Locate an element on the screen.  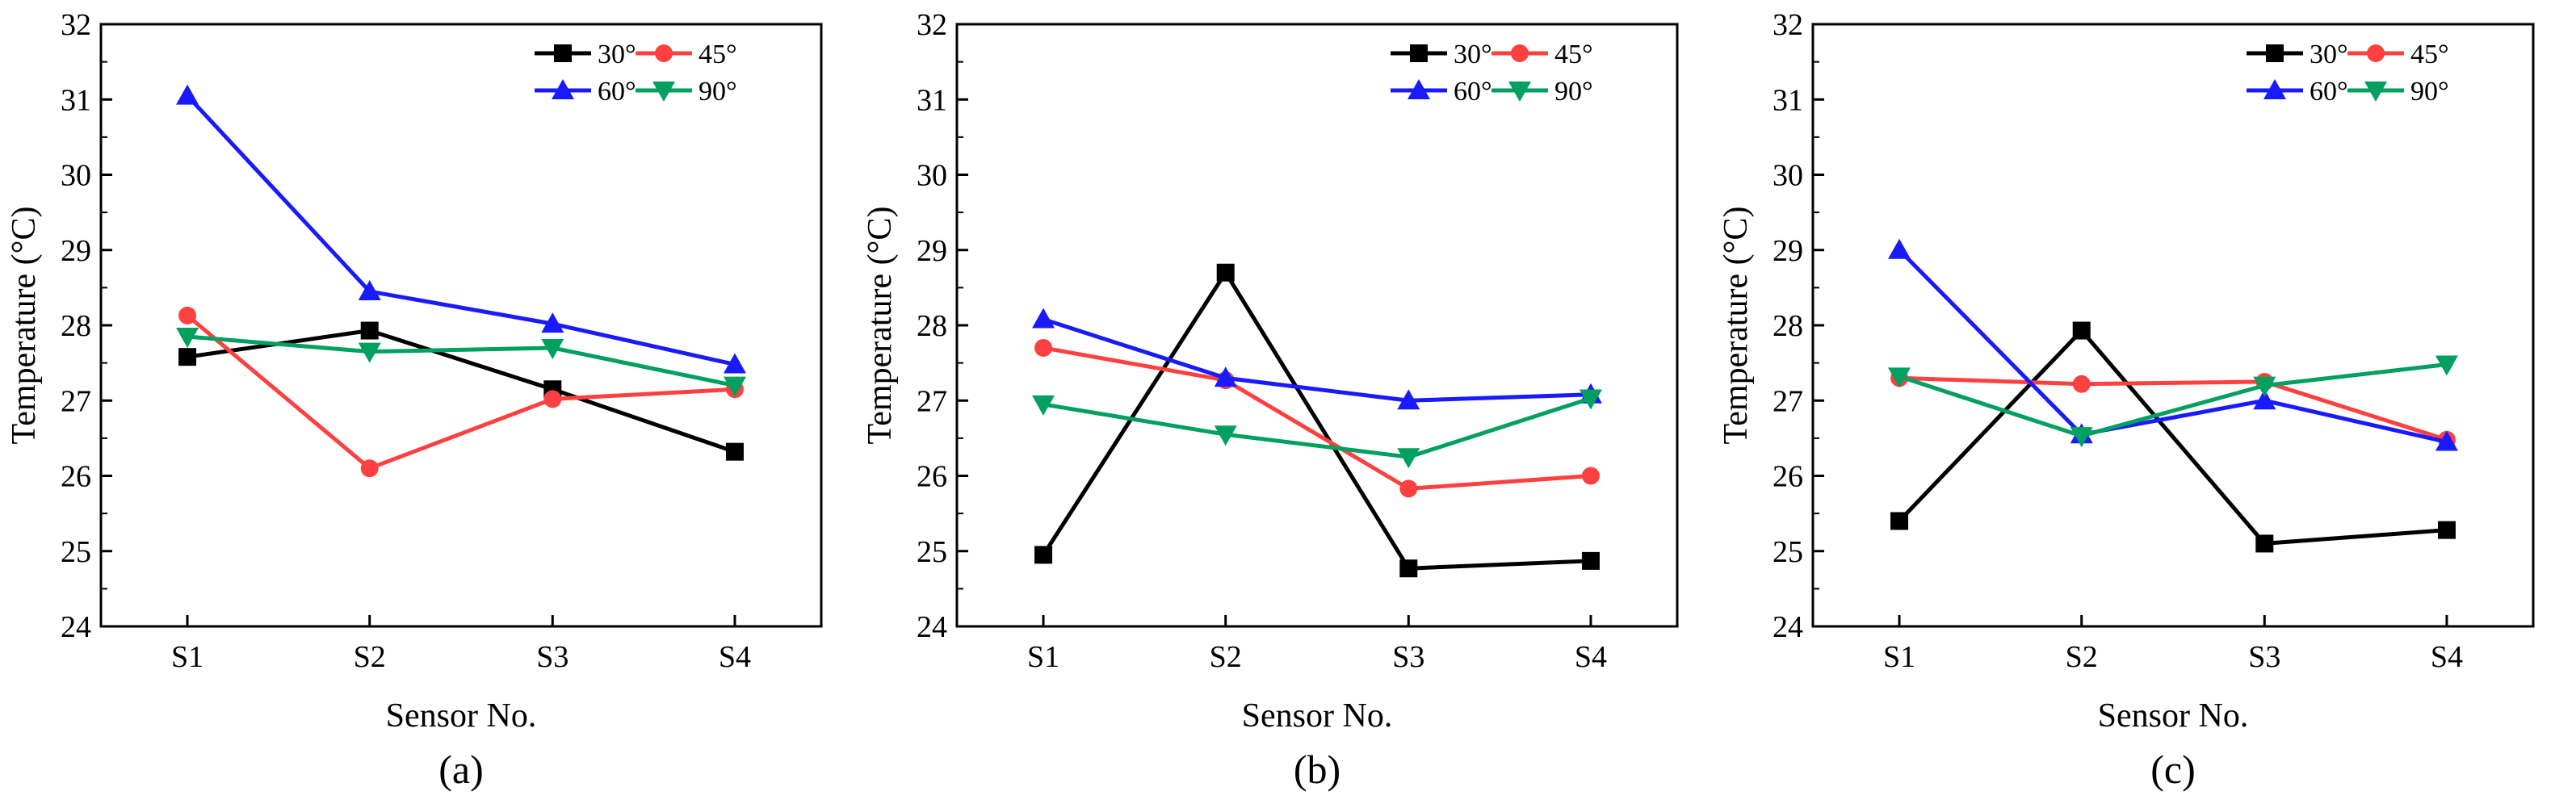
legend-label: 60° is located at coordinates (617, 92).